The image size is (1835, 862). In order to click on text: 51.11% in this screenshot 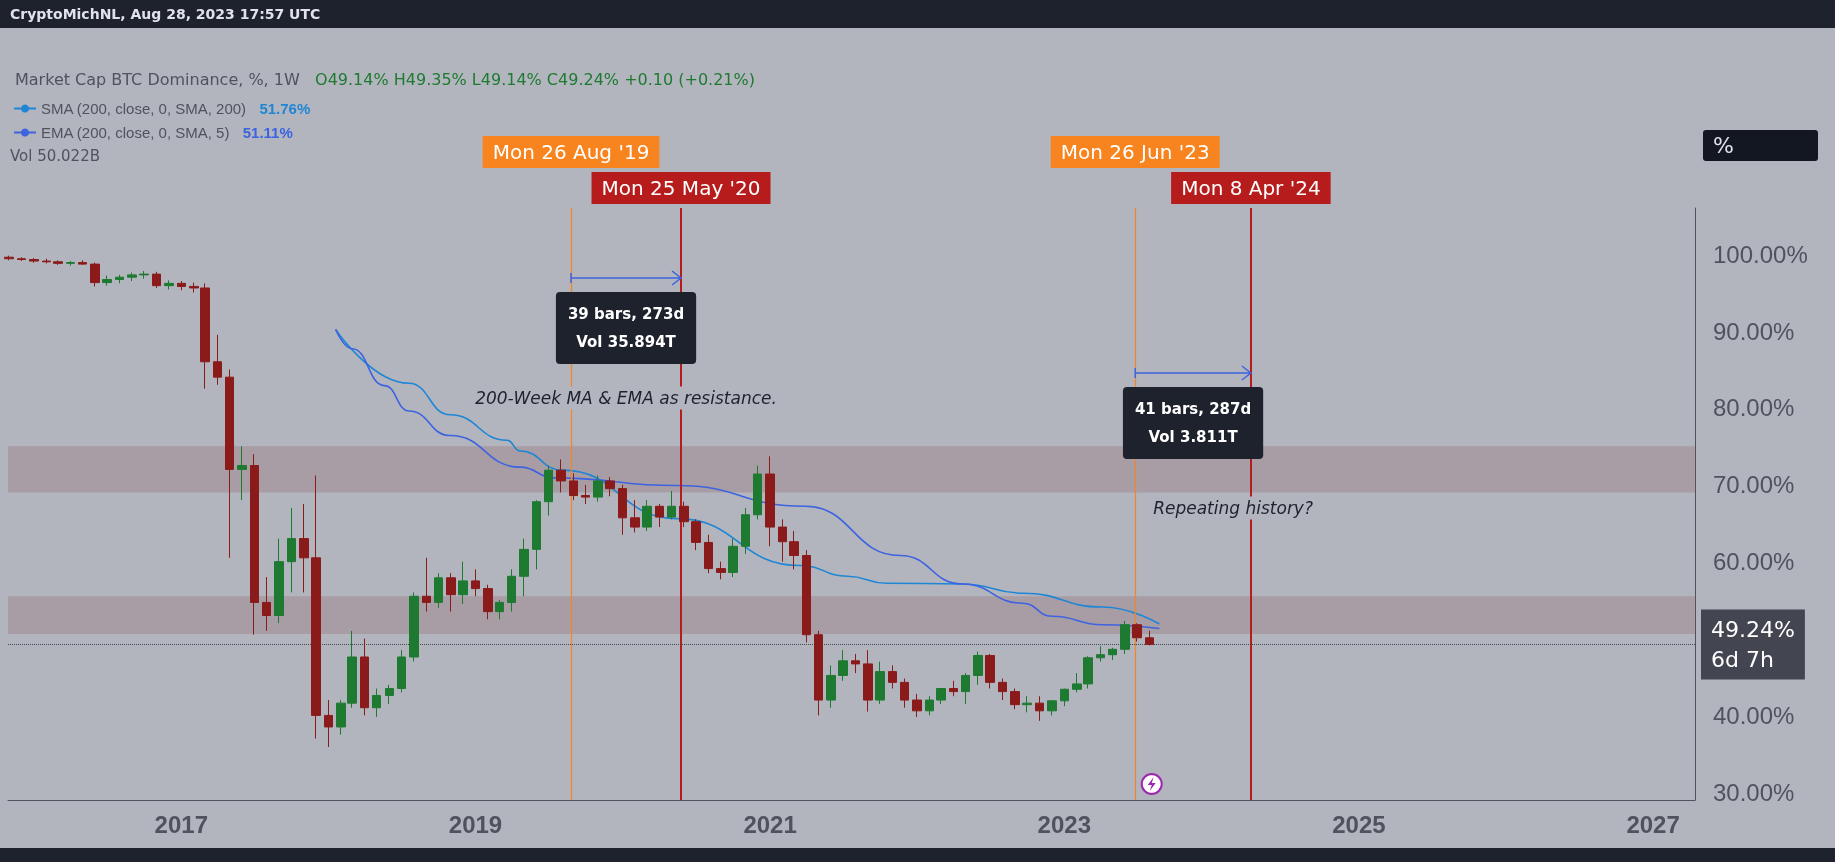, I will do `click(267, 132)`.